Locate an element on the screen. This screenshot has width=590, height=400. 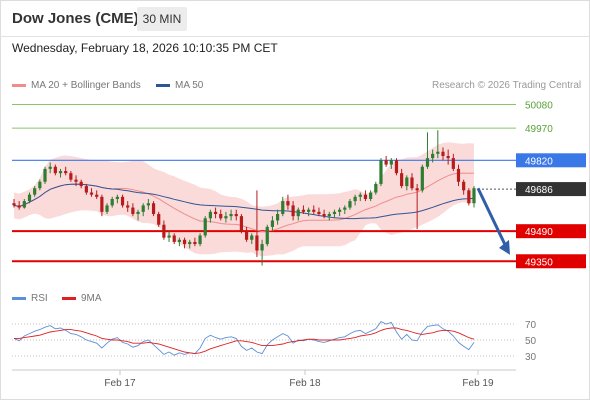
rsi-swatch is located at coordinates (19, 298).